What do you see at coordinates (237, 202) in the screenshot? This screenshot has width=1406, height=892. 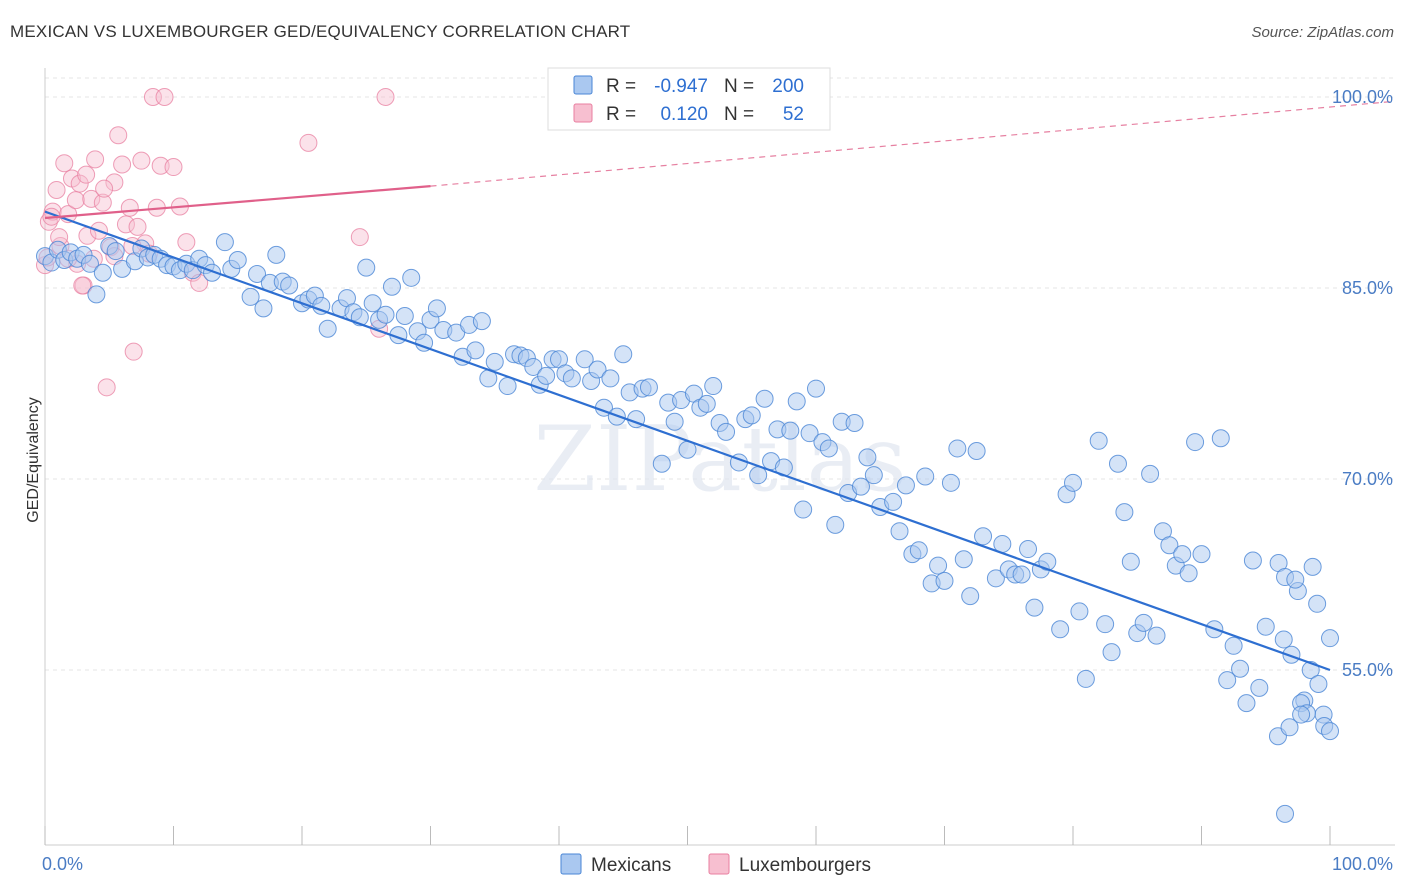 I see `luxembourgers-trendline` at bounding box center [237, 202].